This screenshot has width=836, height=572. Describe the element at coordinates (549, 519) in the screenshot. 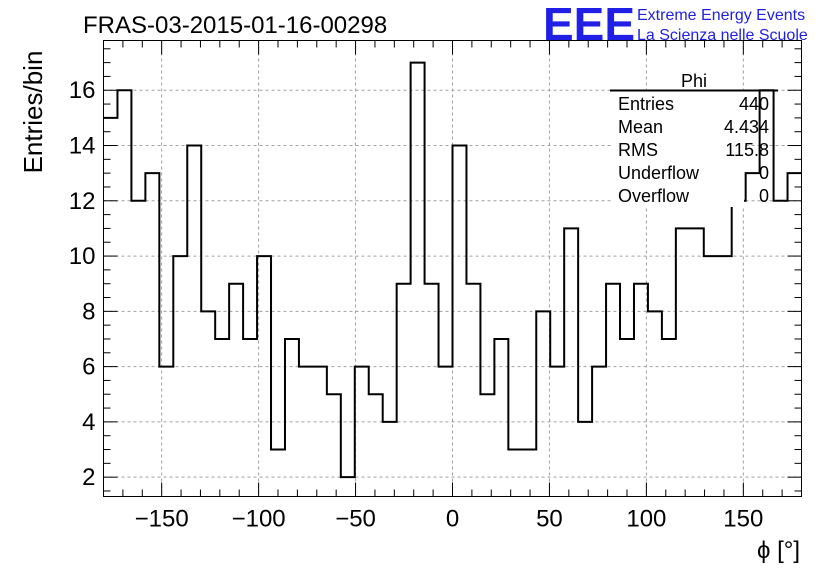

I see `x-tick-label: 50` at that location.